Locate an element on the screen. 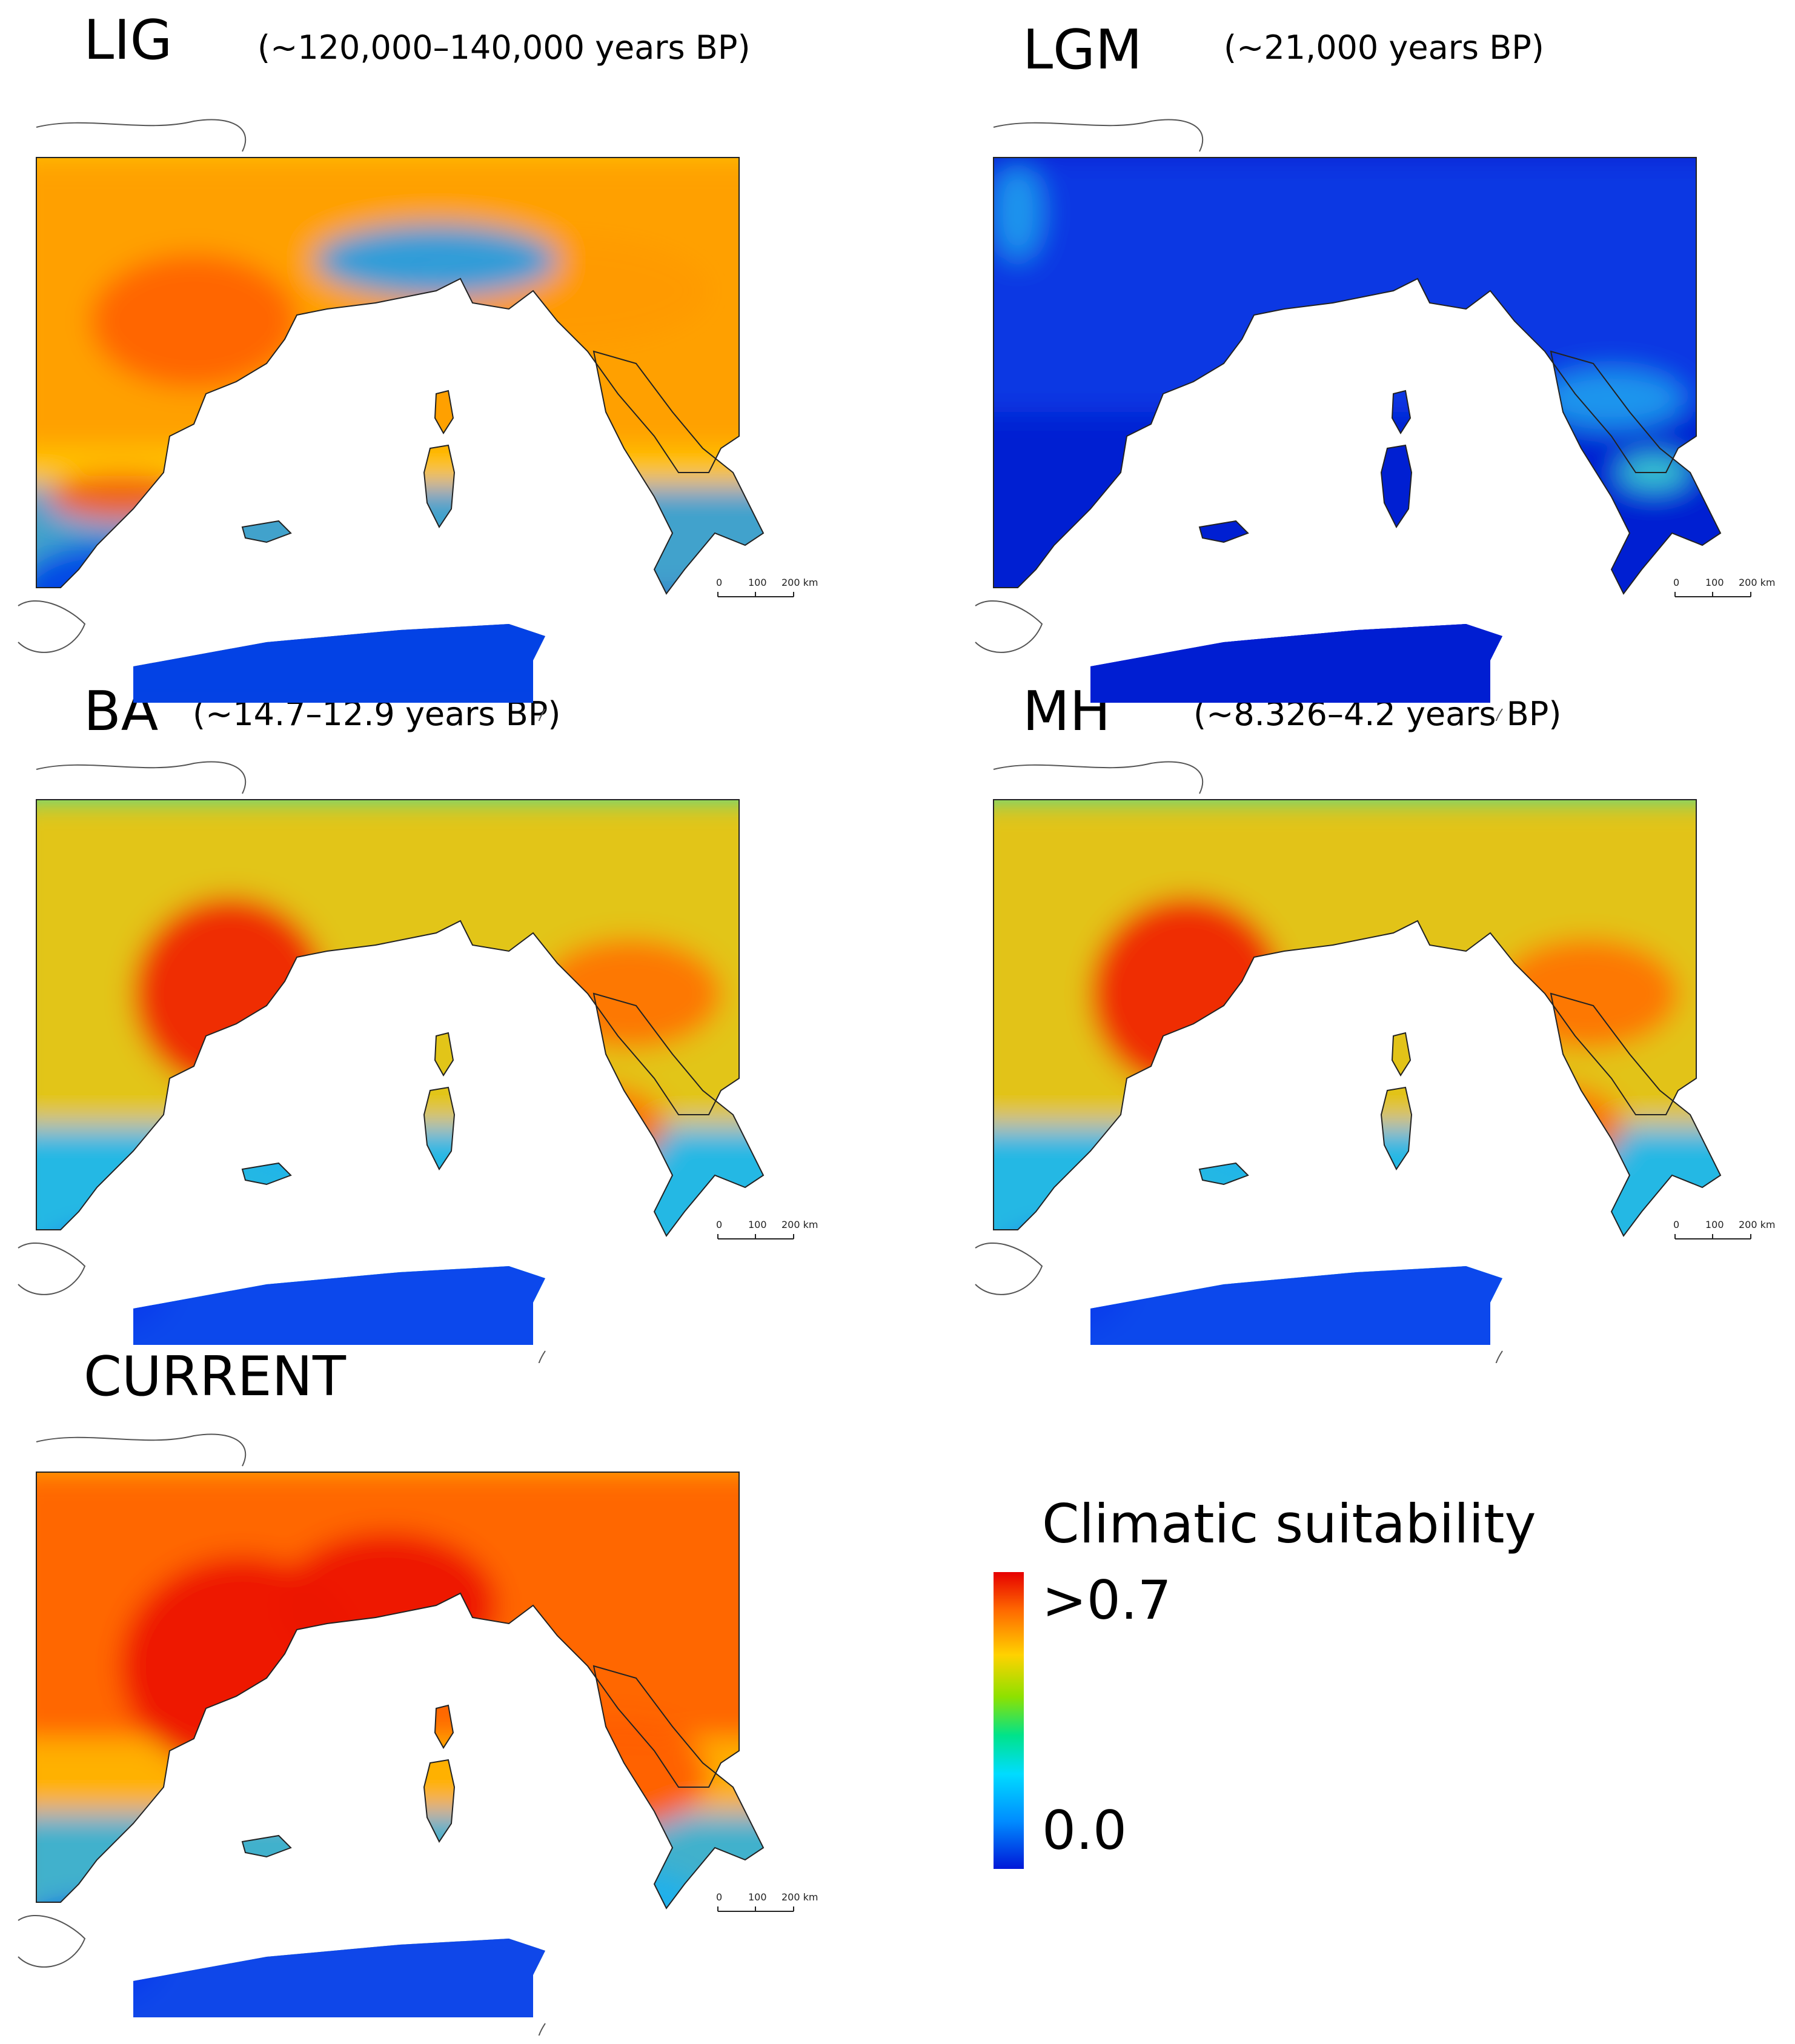 The height and width of the screenshot is (2044, 1795). suitability-map-current: 0 100 200 km is located at coordinates (418, 1734).